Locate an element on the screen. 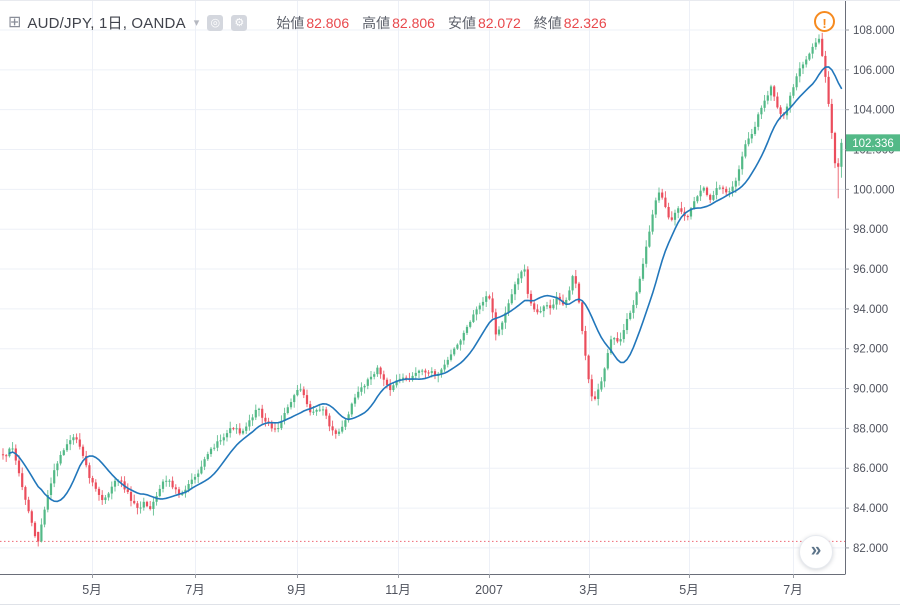 Image resolution: width=900 pixels, height=605 pixels. svg-text: 98.000 is located at coordinates (870, 230).